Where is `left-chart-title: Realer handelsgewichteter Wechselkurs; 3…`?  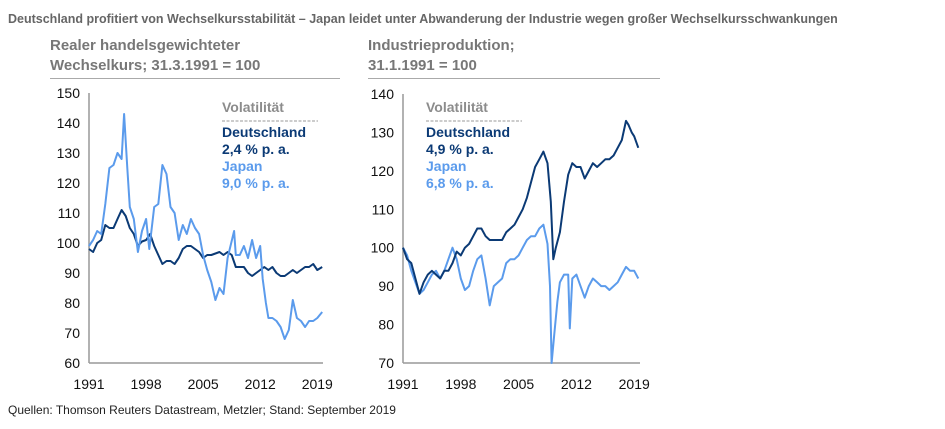 left-chart-title: Realer handelsgewichteter Wechselkurs; 3… is located at coordinates (155, 55).